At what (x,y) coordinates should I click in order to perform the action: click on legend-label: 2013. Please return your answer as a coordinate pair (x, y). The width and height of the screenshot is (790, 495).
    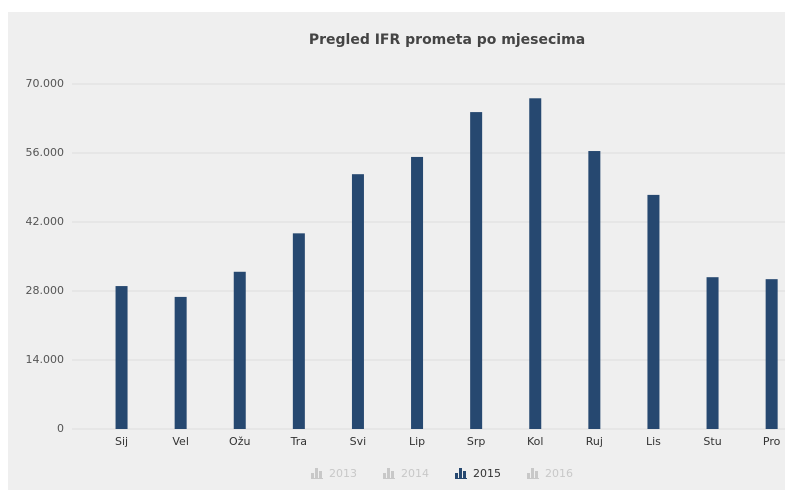
    Looking at the image, I should click on (343, 473).